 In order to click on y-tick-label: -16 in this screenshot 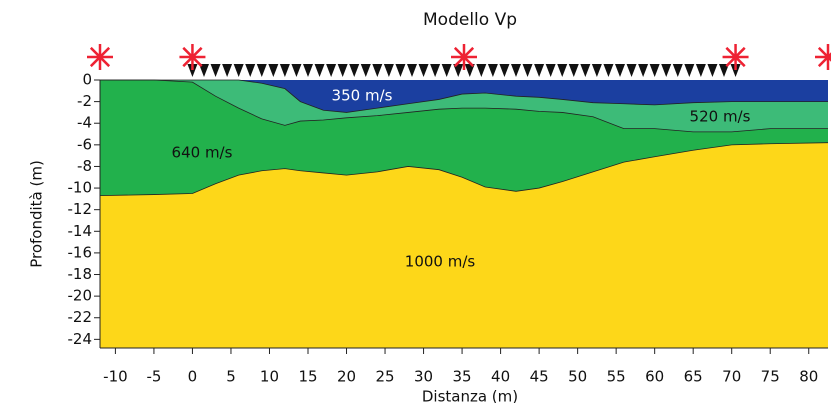, I will do `click(80, 252)`.